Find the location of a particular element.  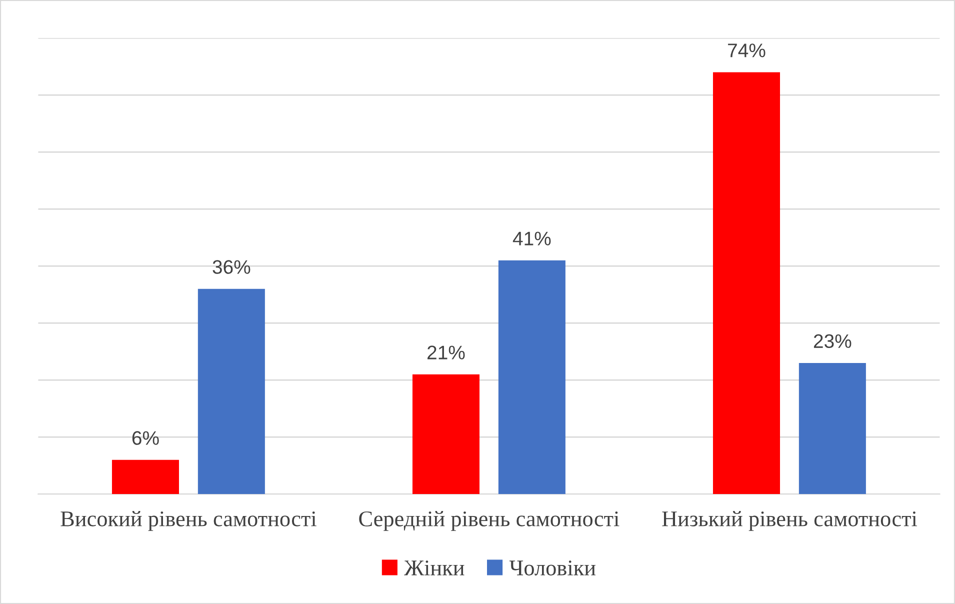

data-label: 21% is located at coordinates (446, 353).